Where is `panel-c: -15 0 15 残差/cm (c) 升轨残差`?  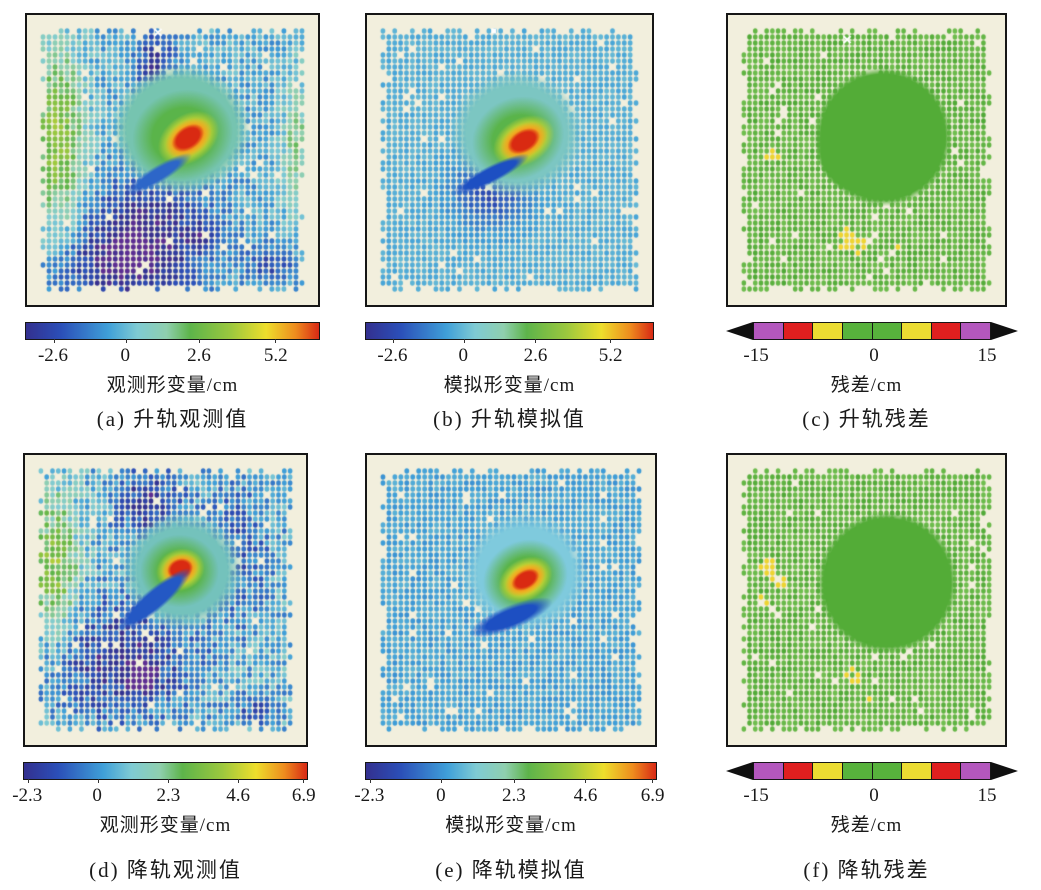
panel-c: -15 0 15 残差/cm (c) 升轨残差 is located at coordinates (872, 222).